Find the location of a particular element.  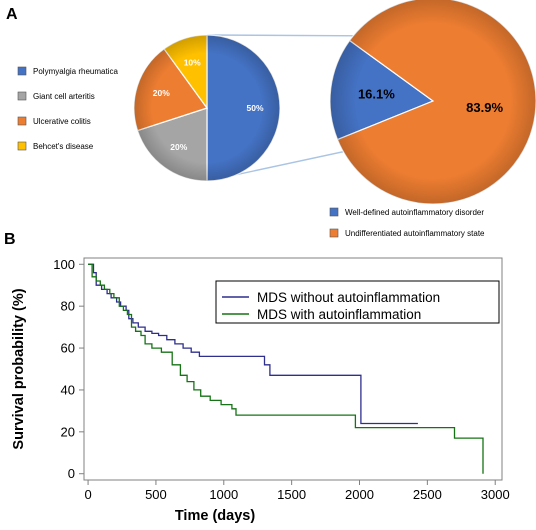

legend1-swatch-polymyalgia-rheumatica is located at coordinates (22, 71).